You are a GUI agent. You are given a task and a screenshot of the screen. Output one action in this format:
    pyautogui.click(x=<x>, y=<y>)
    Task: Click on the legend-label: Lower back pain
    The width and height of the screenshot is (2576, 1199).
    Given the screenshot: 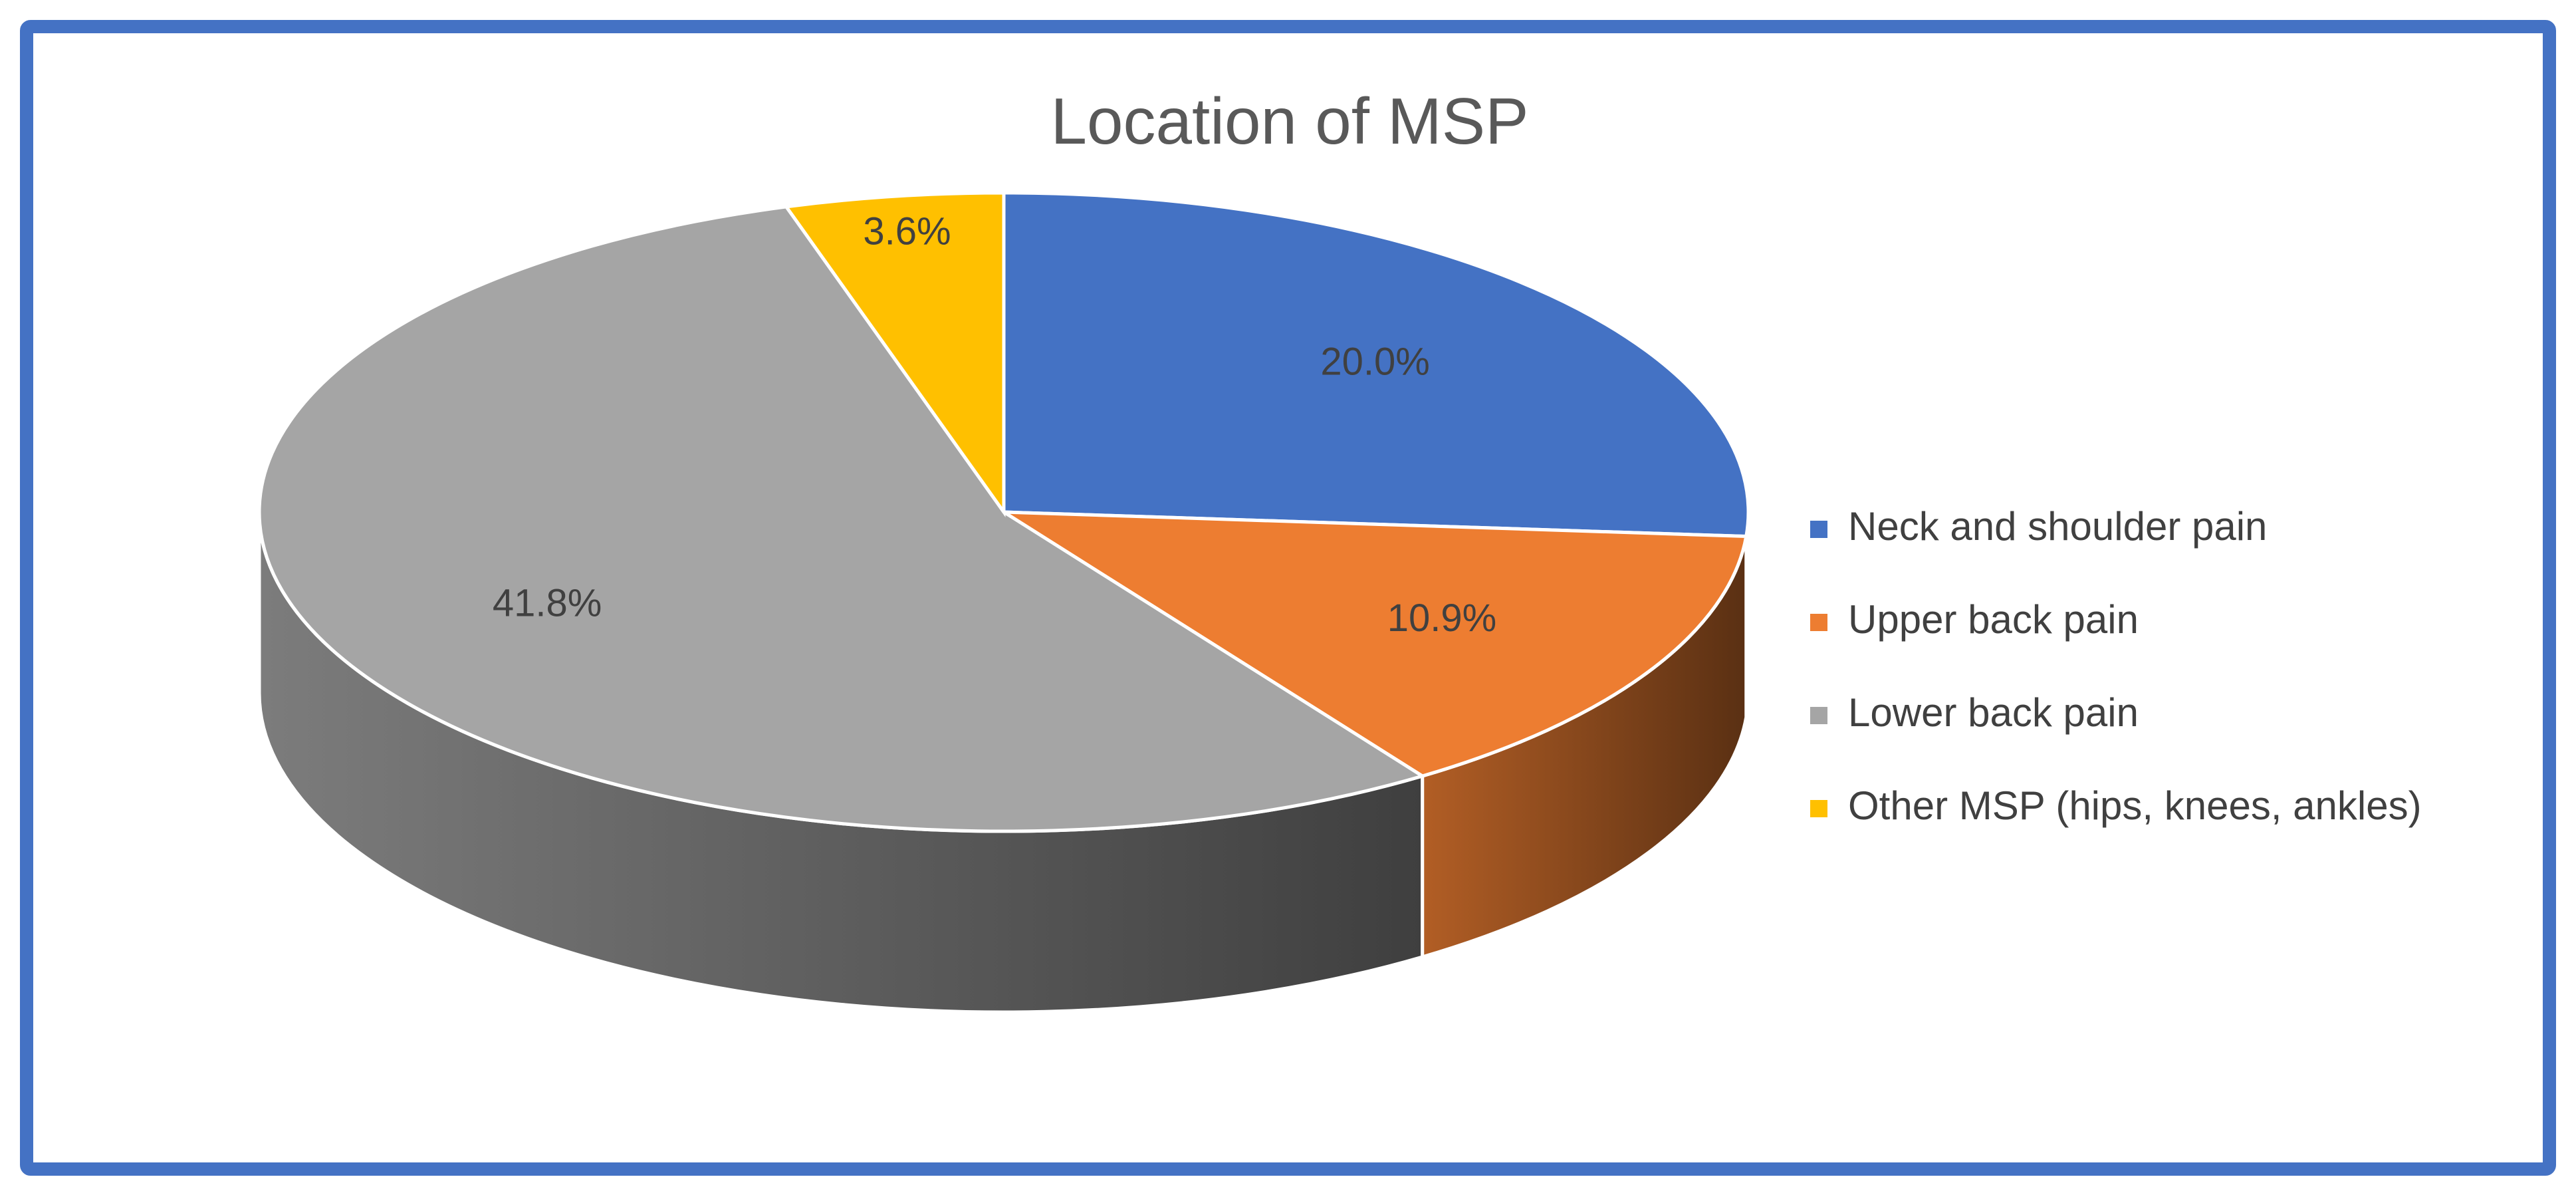 What is the action you would take?
    pyautogui.click(x=1993, y=712)
    